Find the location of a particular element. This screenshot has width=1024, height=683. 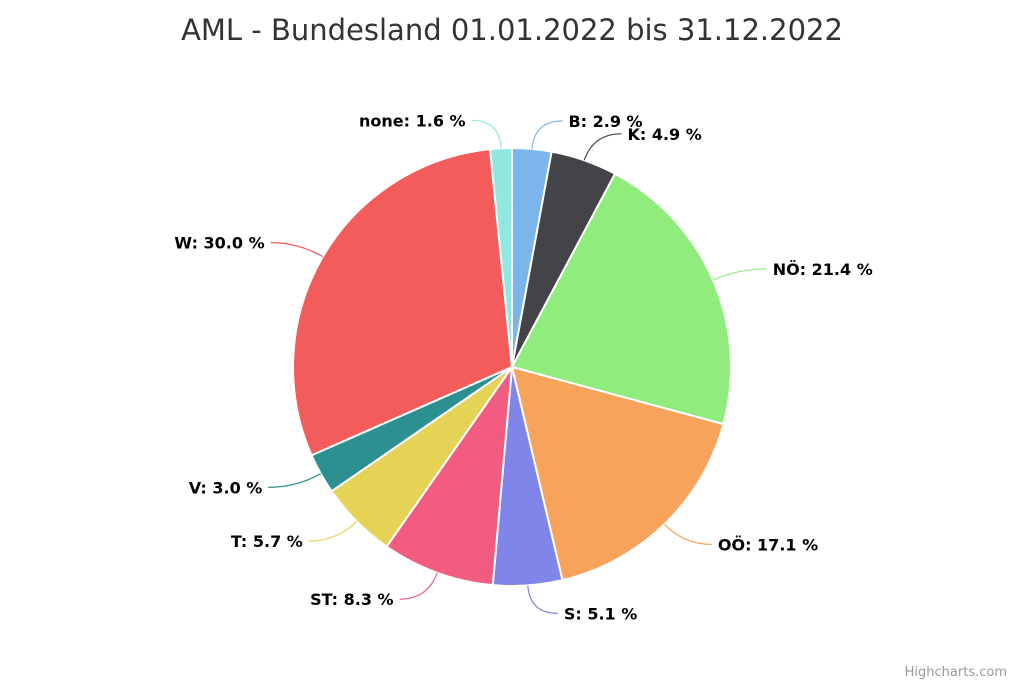

pie-slice-noe is located at coordinates (621, 299).